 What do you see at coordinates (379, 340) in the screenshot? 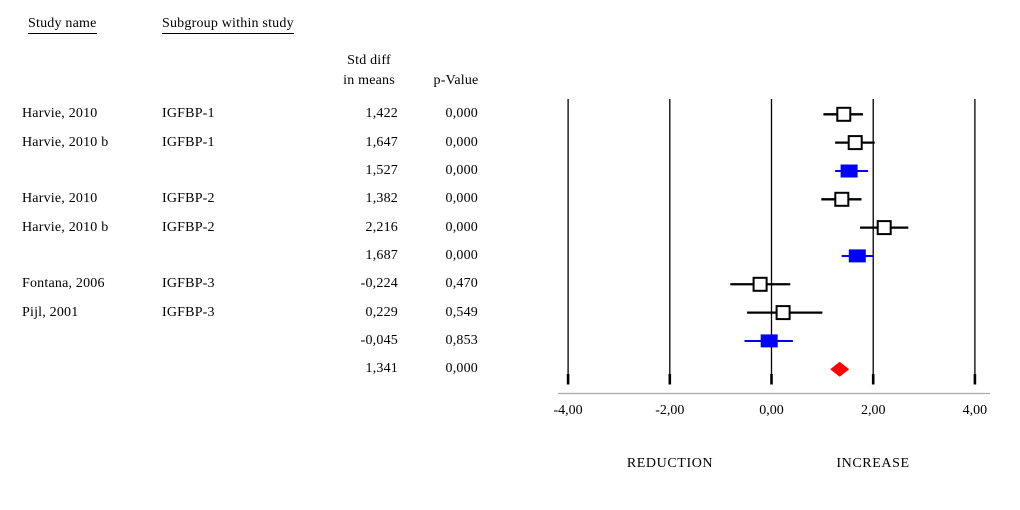
I see `std-diff-cell: -0,045` at bounding box center [379, 340].